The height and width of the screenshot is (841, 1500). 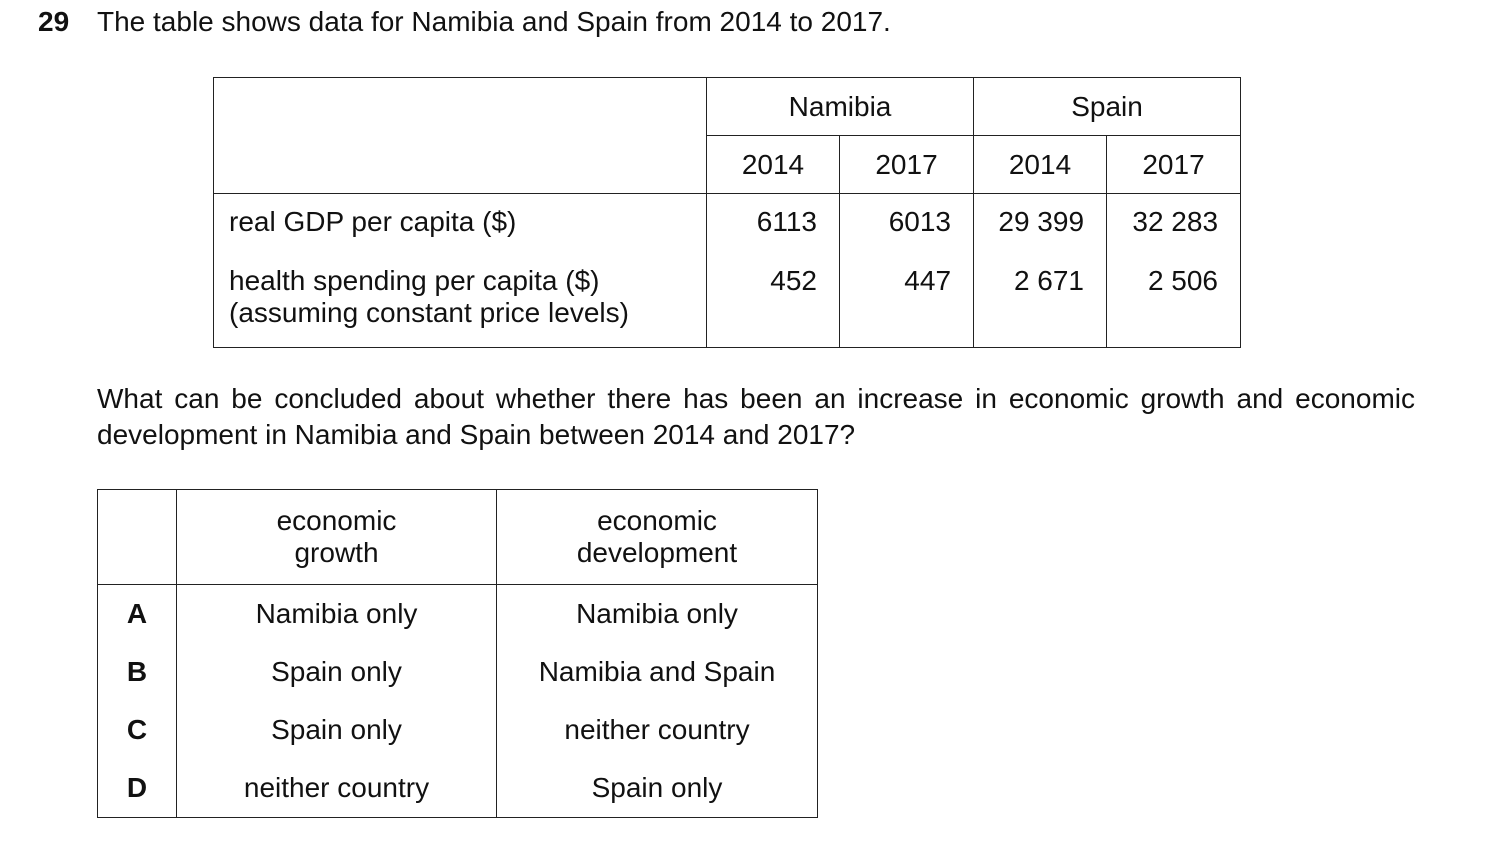 What do you see at coordinates (773, 222) in the screenshot?
I see `value-cell: 6113` at bounding box center [773, 222].